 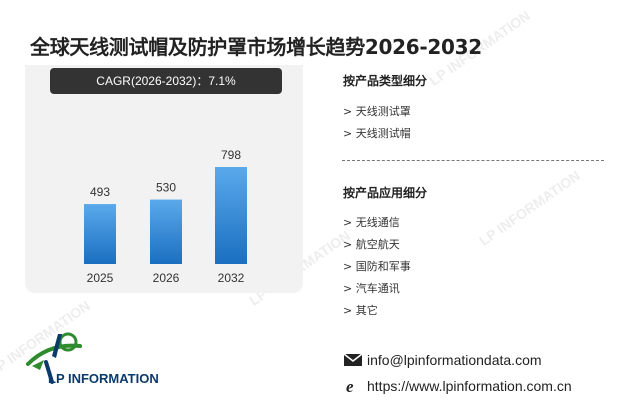 I want to click on browser-icon: e, so click(x=350, y=386).